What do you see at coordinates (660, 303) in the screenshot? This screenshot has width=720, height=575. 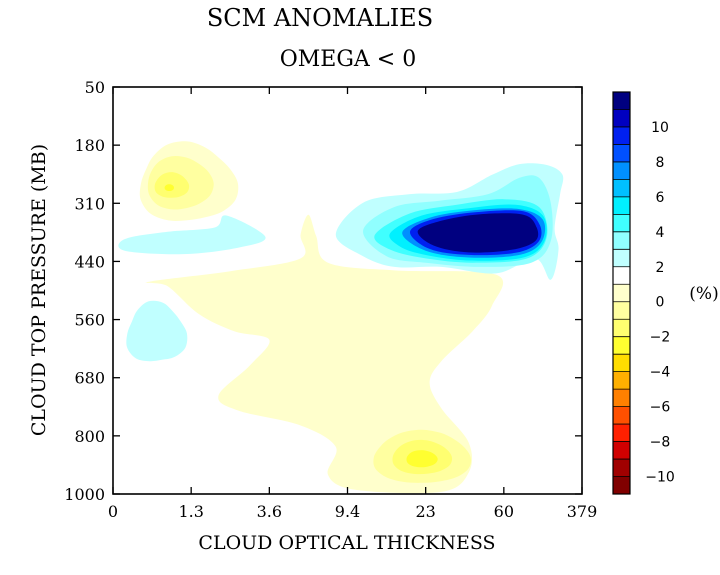 I see `colorbar-tick-label: 0` at bounding box center [660, 303].